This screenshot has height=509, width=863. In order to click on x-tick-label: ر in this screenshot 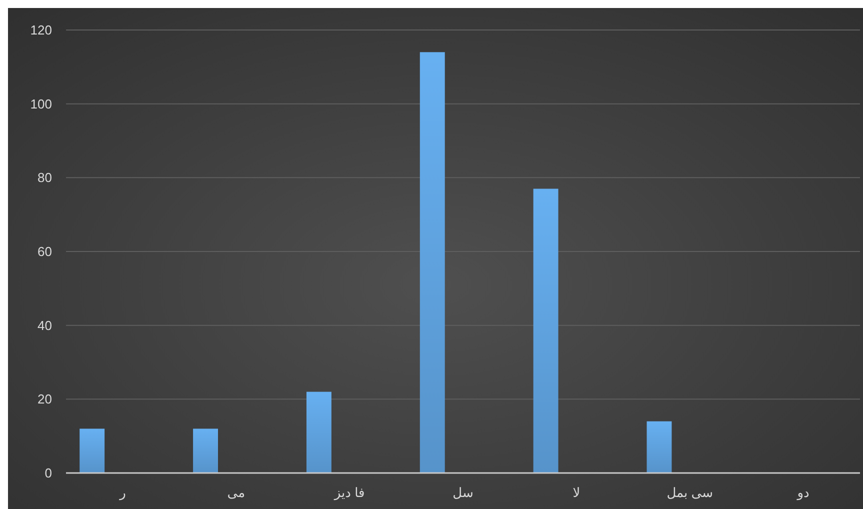, I will do `click(122, 493)`.